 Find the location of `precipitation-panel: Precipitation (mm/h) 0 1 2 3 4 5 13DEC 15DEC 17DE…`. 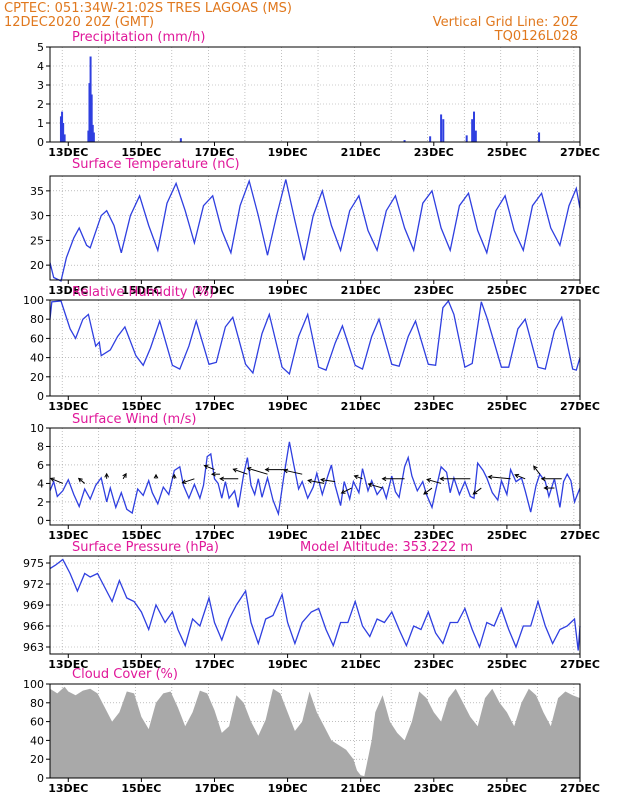

precipitation-panel: Precipitation (mm/h) 0 1 2 3 4 5 13DEC 15DEC 17DE… is located at coordinates (318, 94).